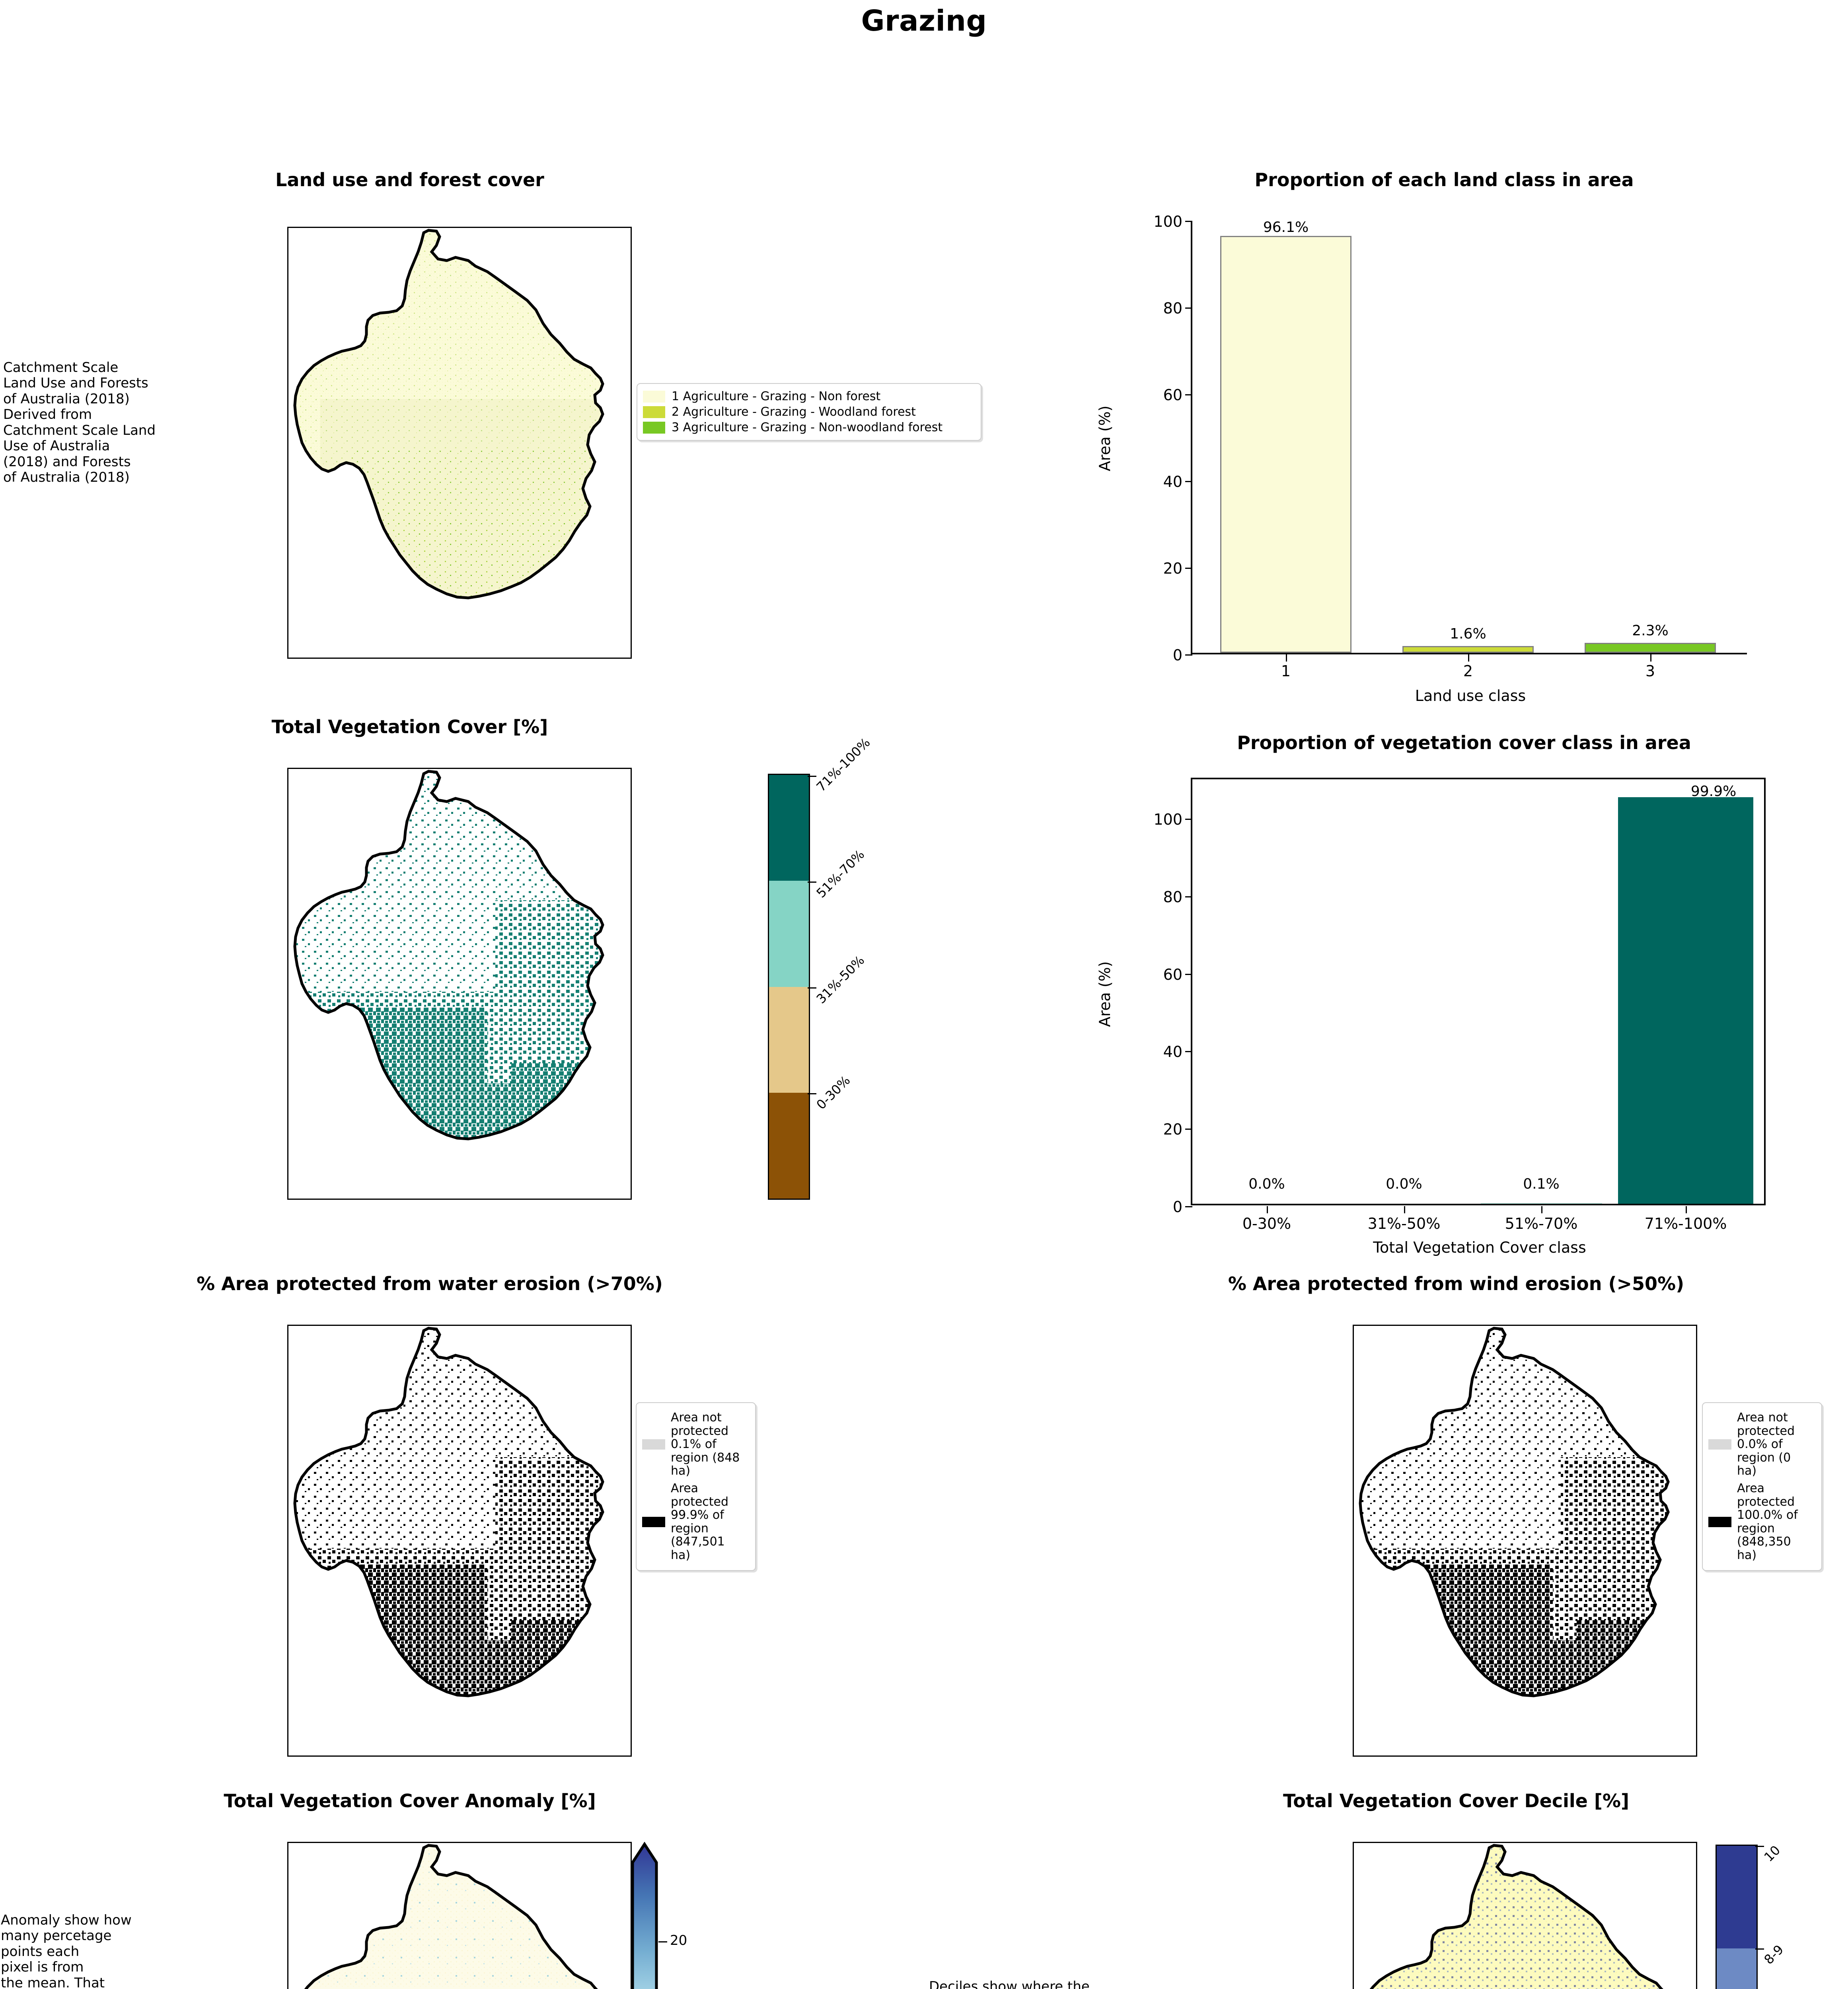  I want to click on legend-label-class-1: 1 Agriculture - Grazing - Non forest, so click(777, 396).